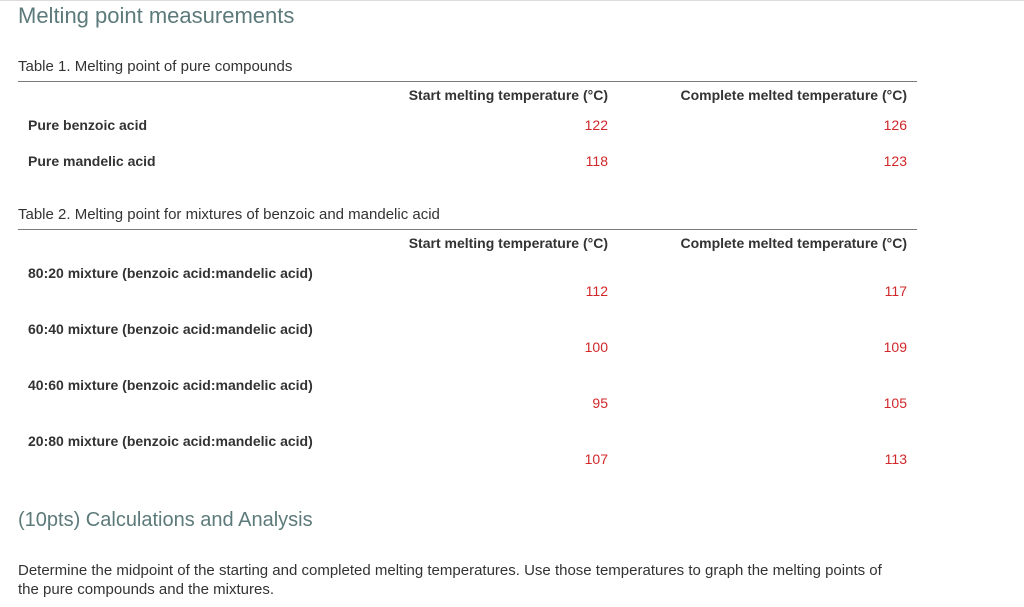 This screenshot has height=607, width=1024. Describe the element at coordinates (596, 459) in the screenshot. I see `start-temp-value: 107` at that location.